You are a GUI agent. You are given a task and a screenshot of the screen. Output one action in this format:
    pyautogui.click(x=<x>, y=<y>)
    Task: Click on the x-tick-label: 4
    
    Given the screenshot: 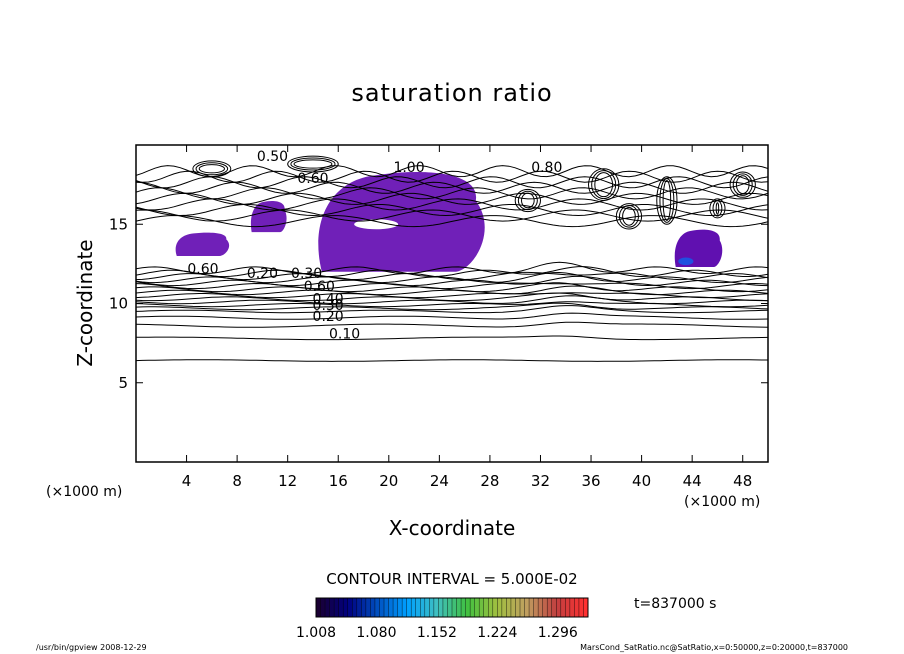 What is the action you would take?
    pyautogui.click(x=187, y=481)
    